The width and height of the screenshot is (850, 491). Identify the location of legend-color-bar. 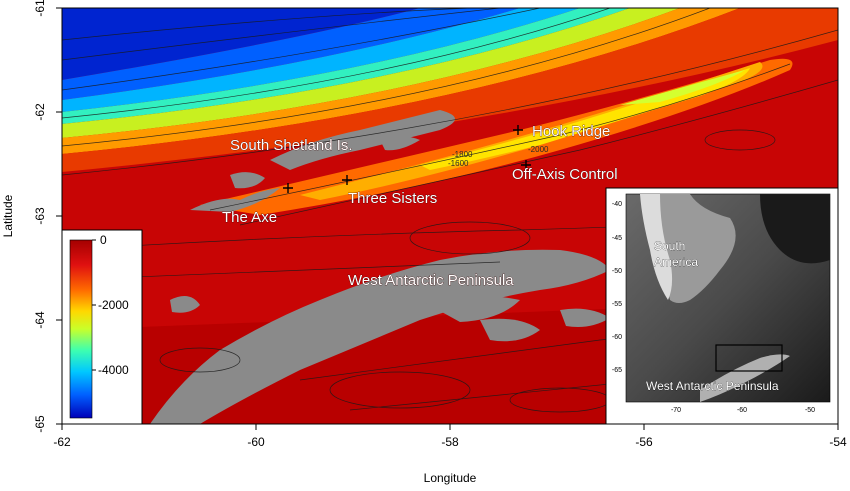
(81, 329).